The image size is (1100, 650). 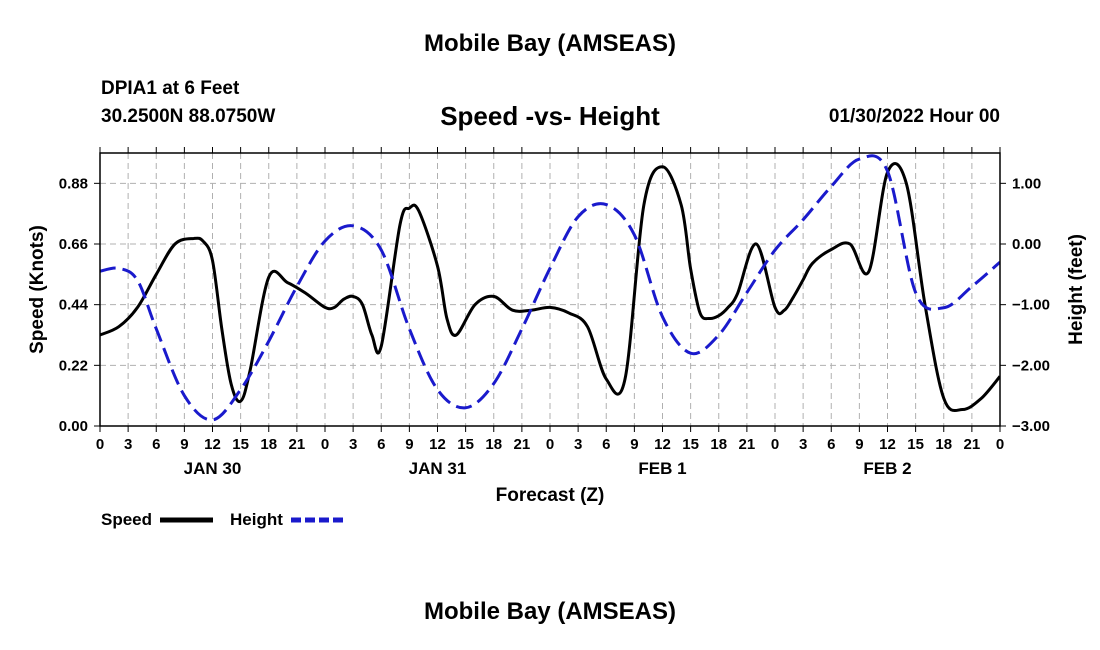 I want to click on station-label: DPIA1 at 6 Feet, so click(x=170, y=88).